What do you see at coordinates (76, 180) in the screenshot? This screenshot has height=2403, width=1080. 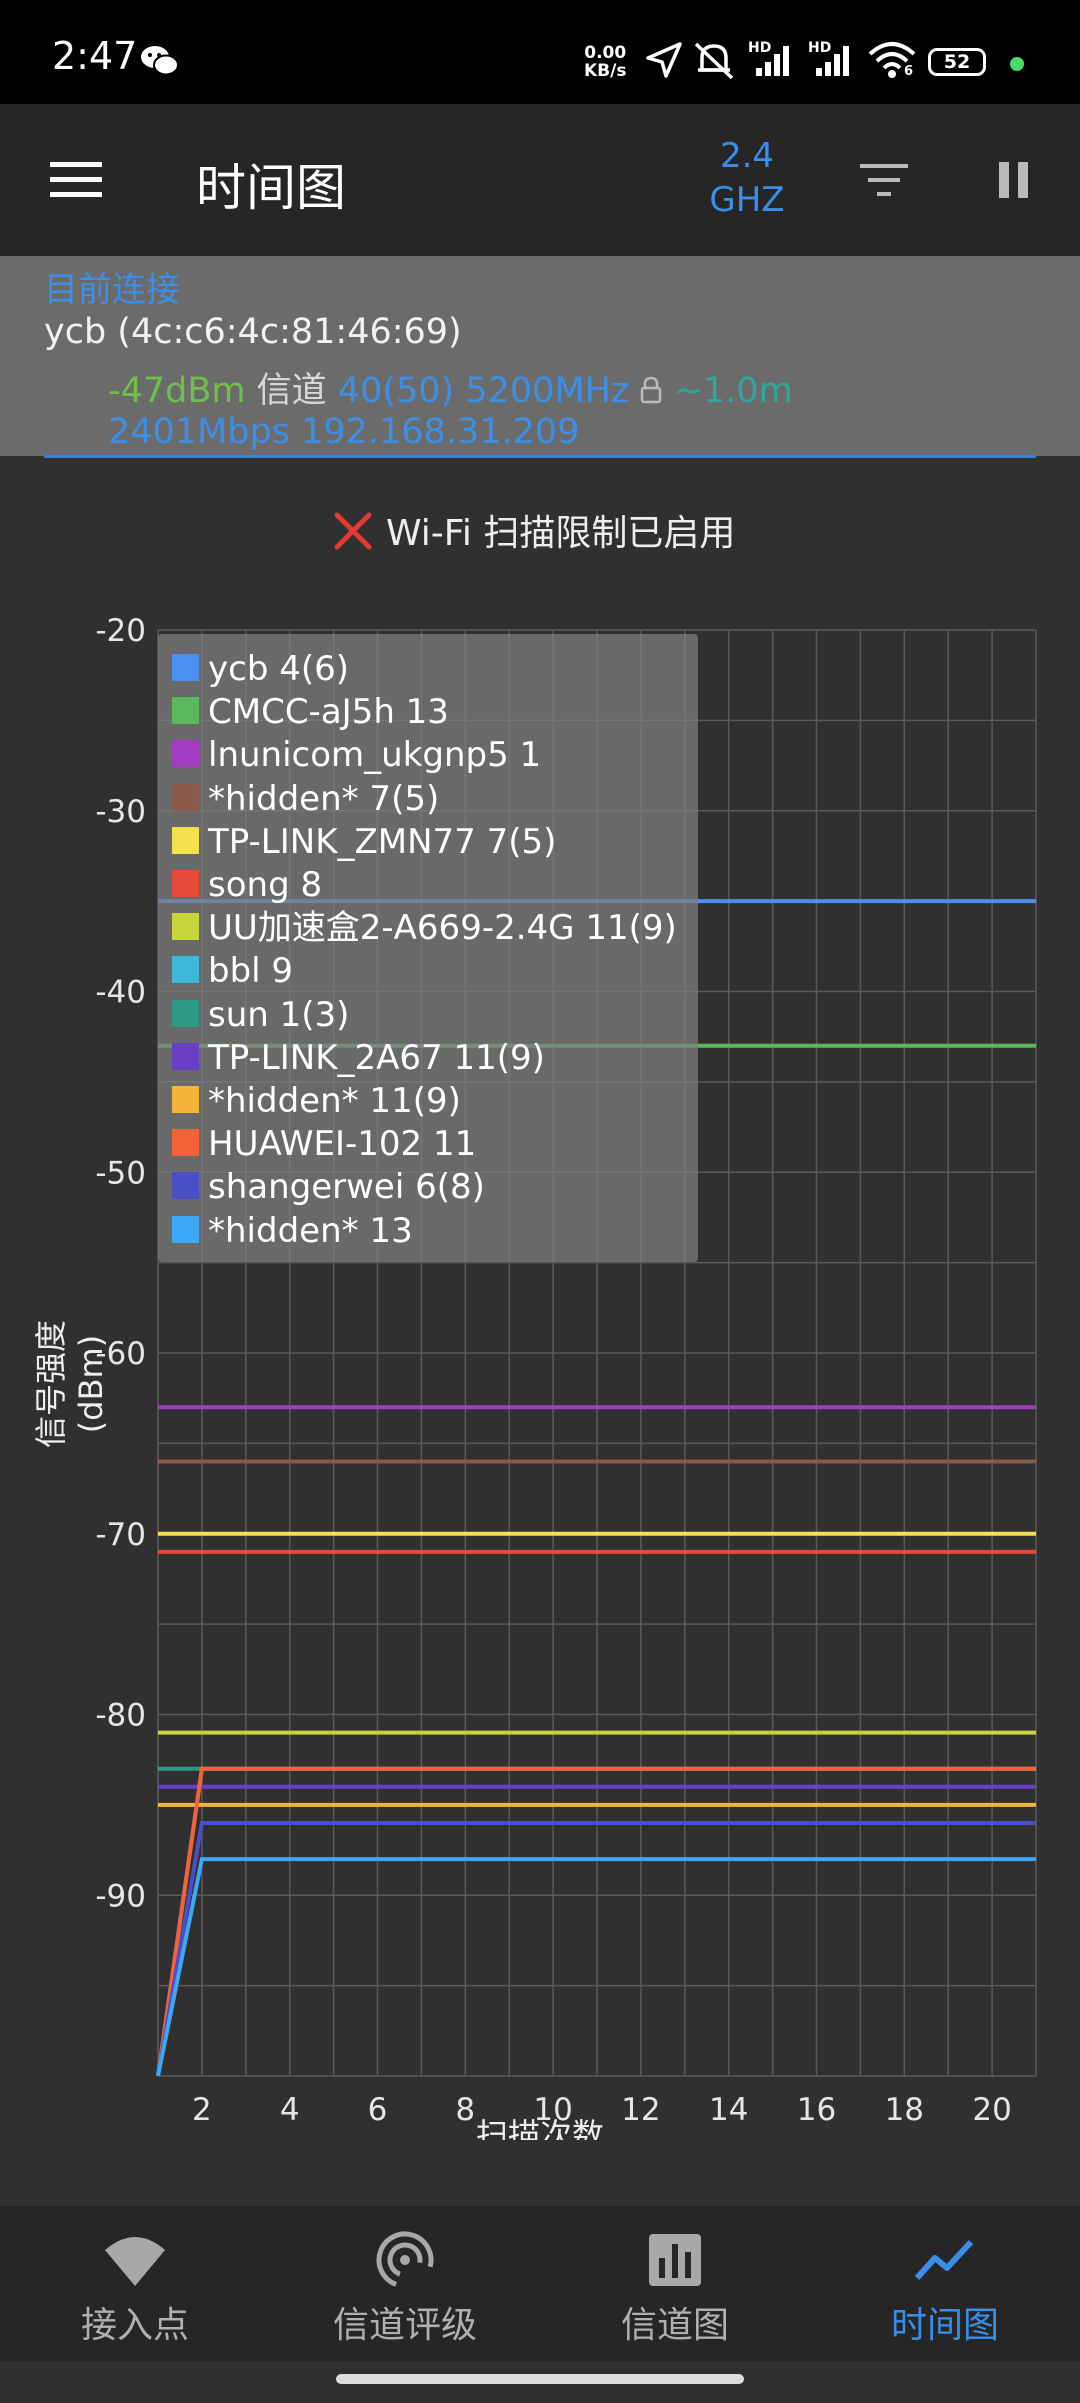 I see `hamburger-menu-icon` at bounding box center [76, 180].